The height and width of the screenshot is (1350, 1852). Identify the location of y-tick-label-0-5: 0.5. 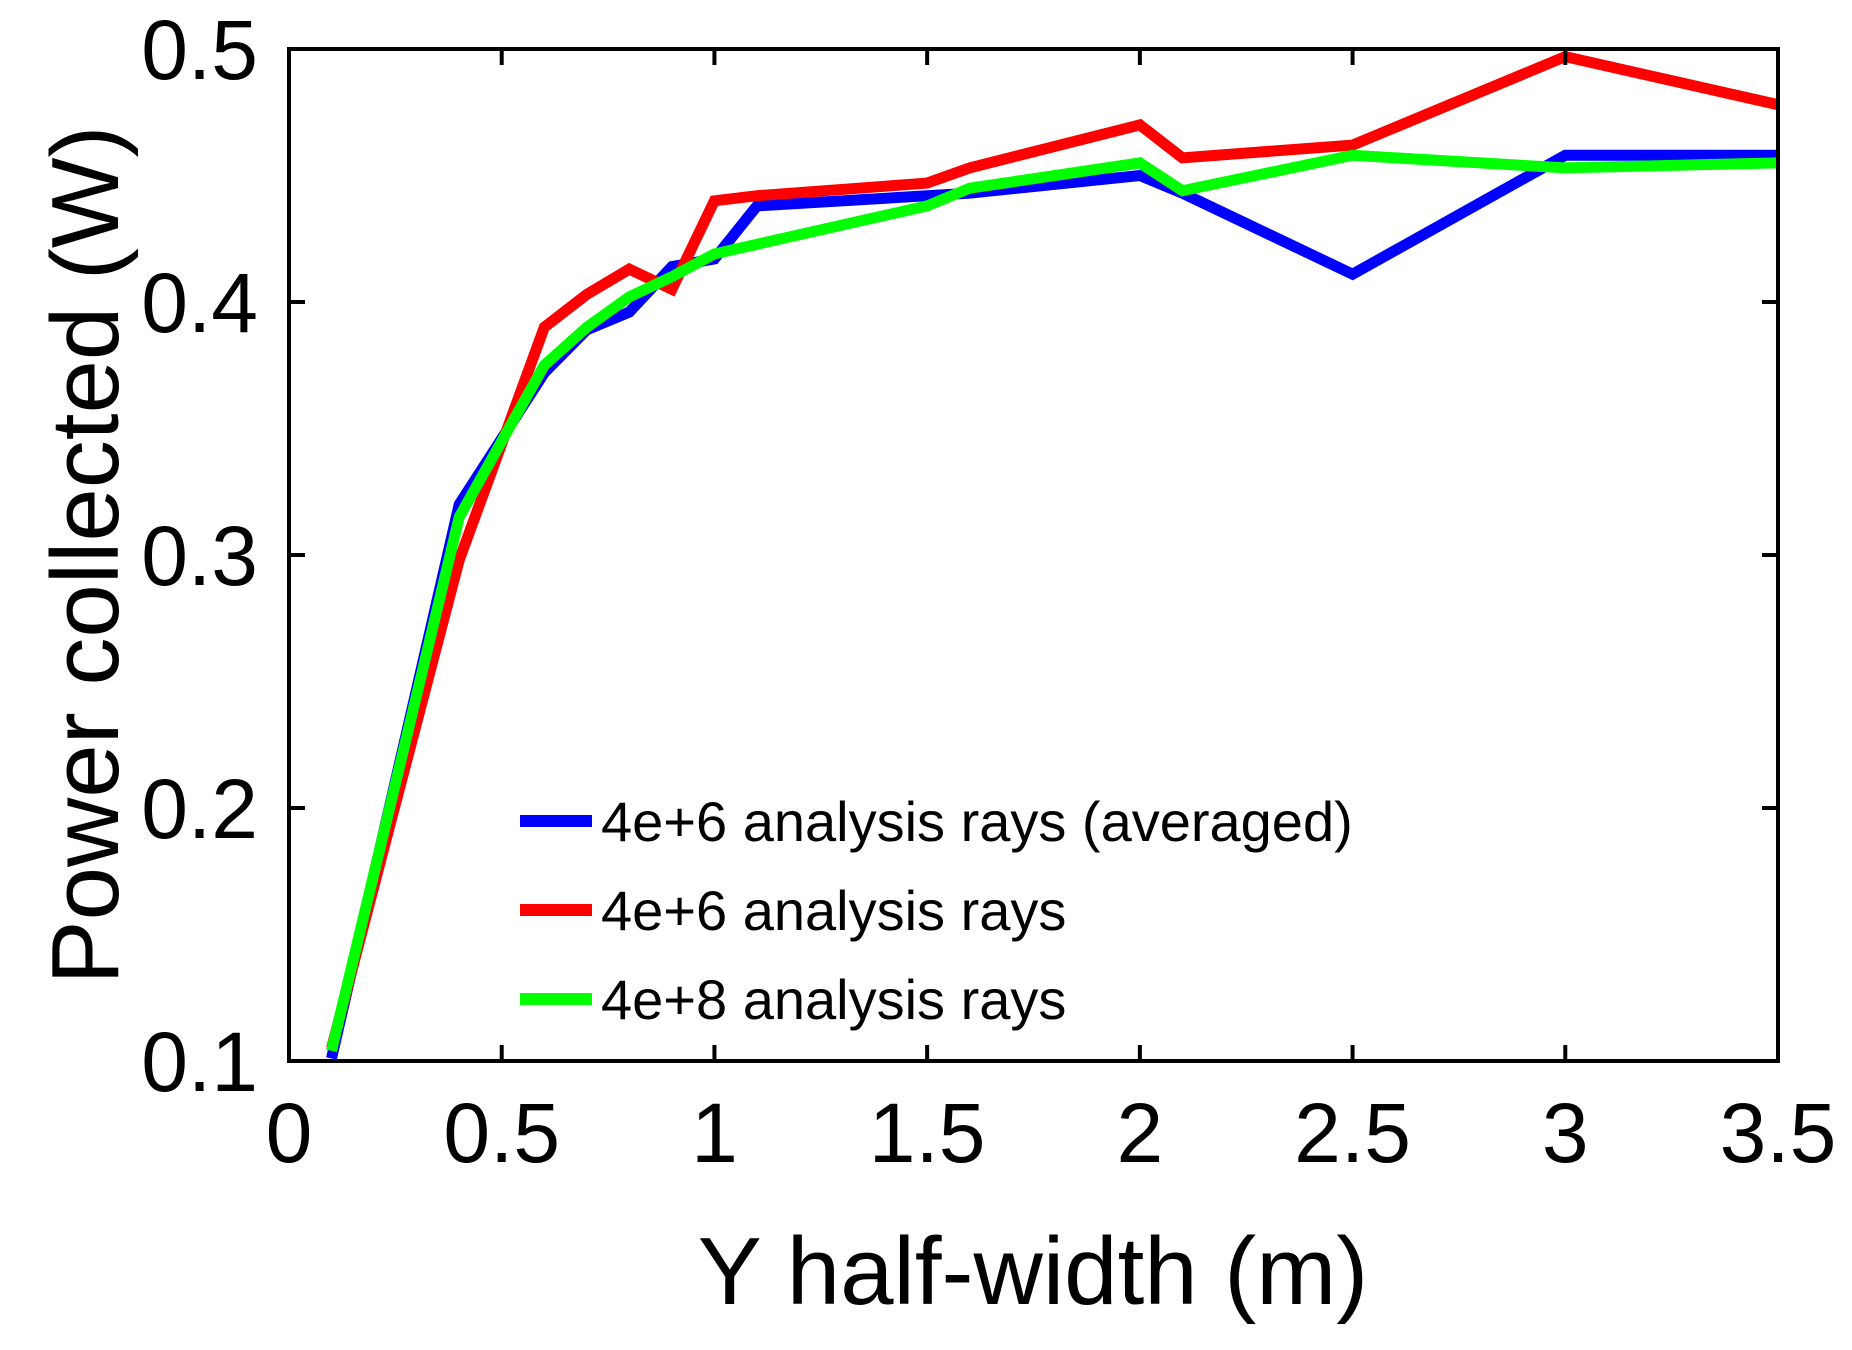
(199, 50).